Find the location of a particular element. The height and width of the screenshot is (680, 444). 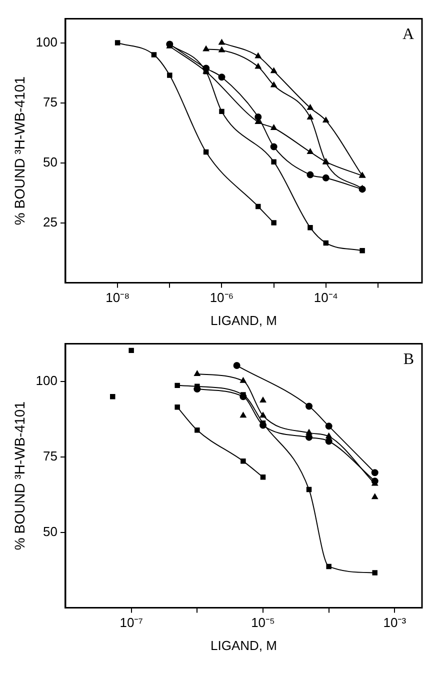

x-tick-label: 10⁻⁶ is located at coordinates (222, 298).